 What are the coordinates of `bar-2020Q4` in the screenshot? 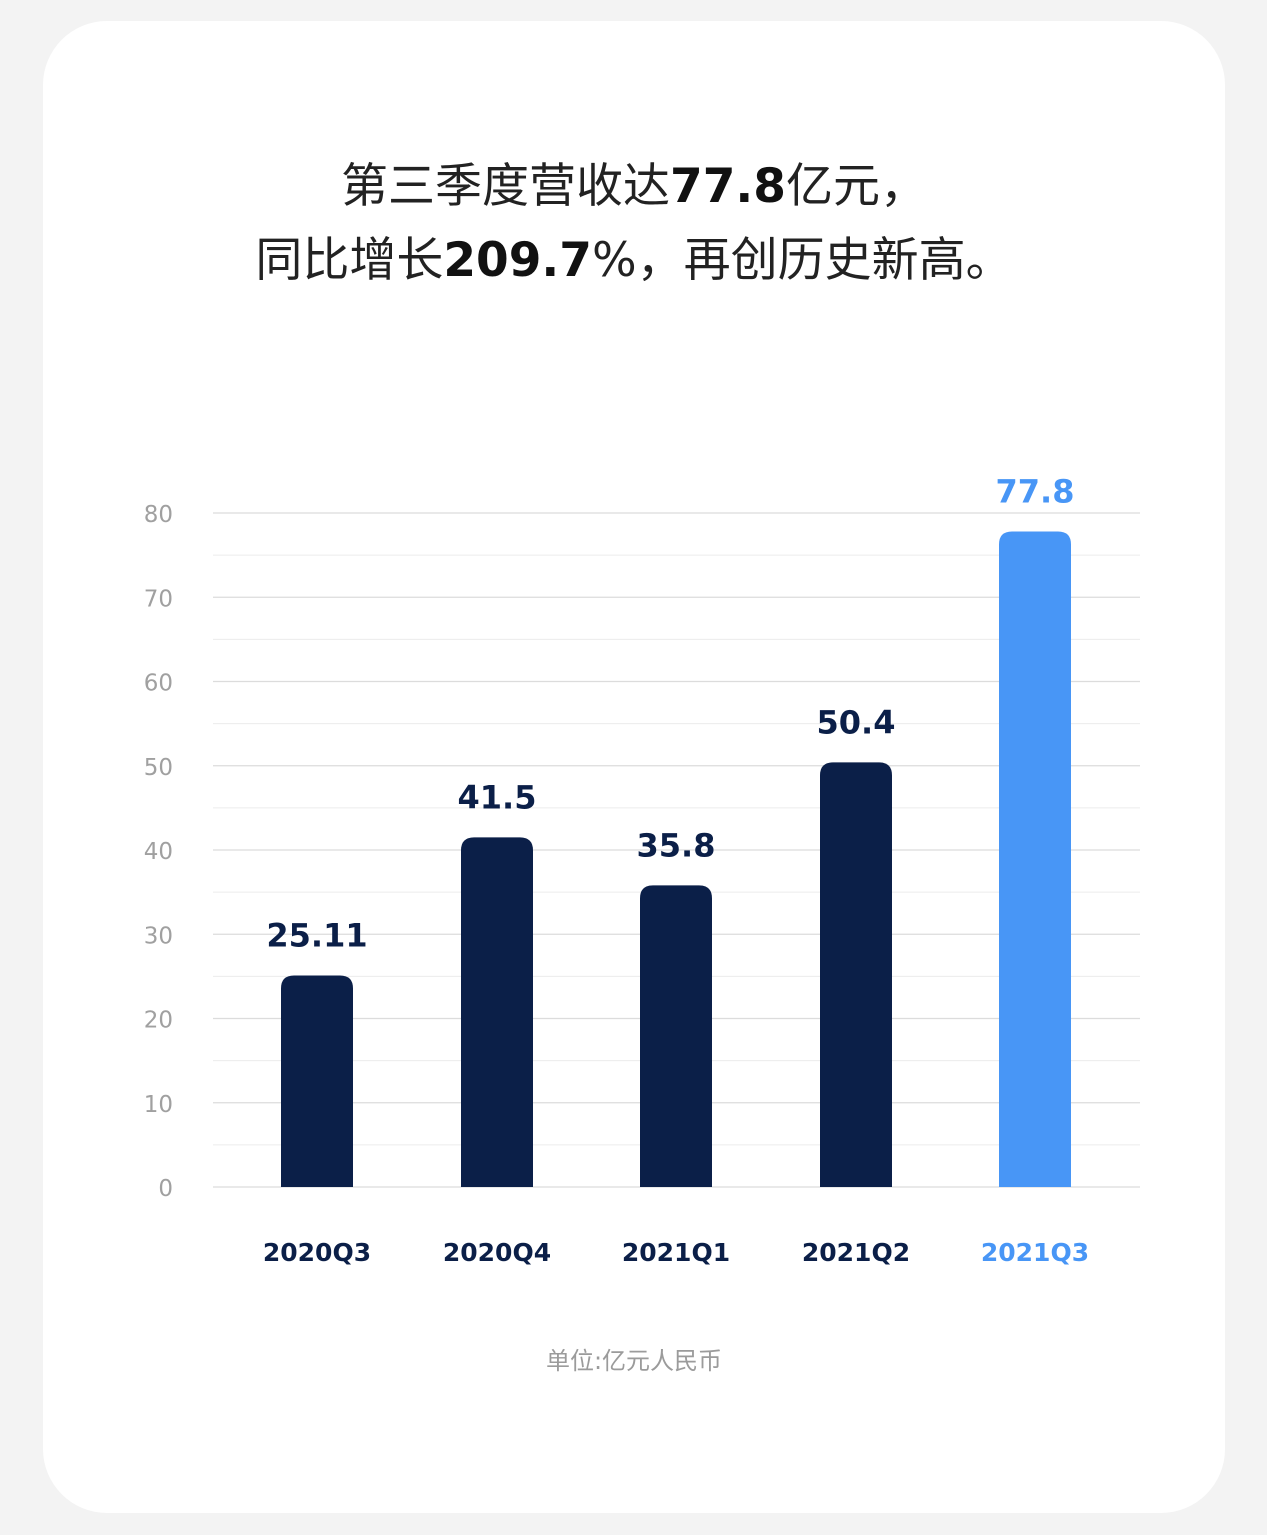 It's located at (497, 1012).